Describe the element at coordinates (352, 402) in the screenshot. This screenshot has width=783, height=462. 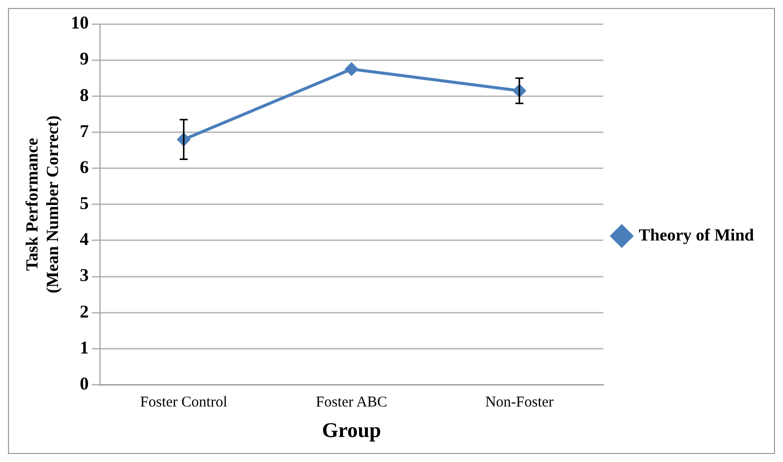
I see `x-tick-label: Foster ABC` at that location.